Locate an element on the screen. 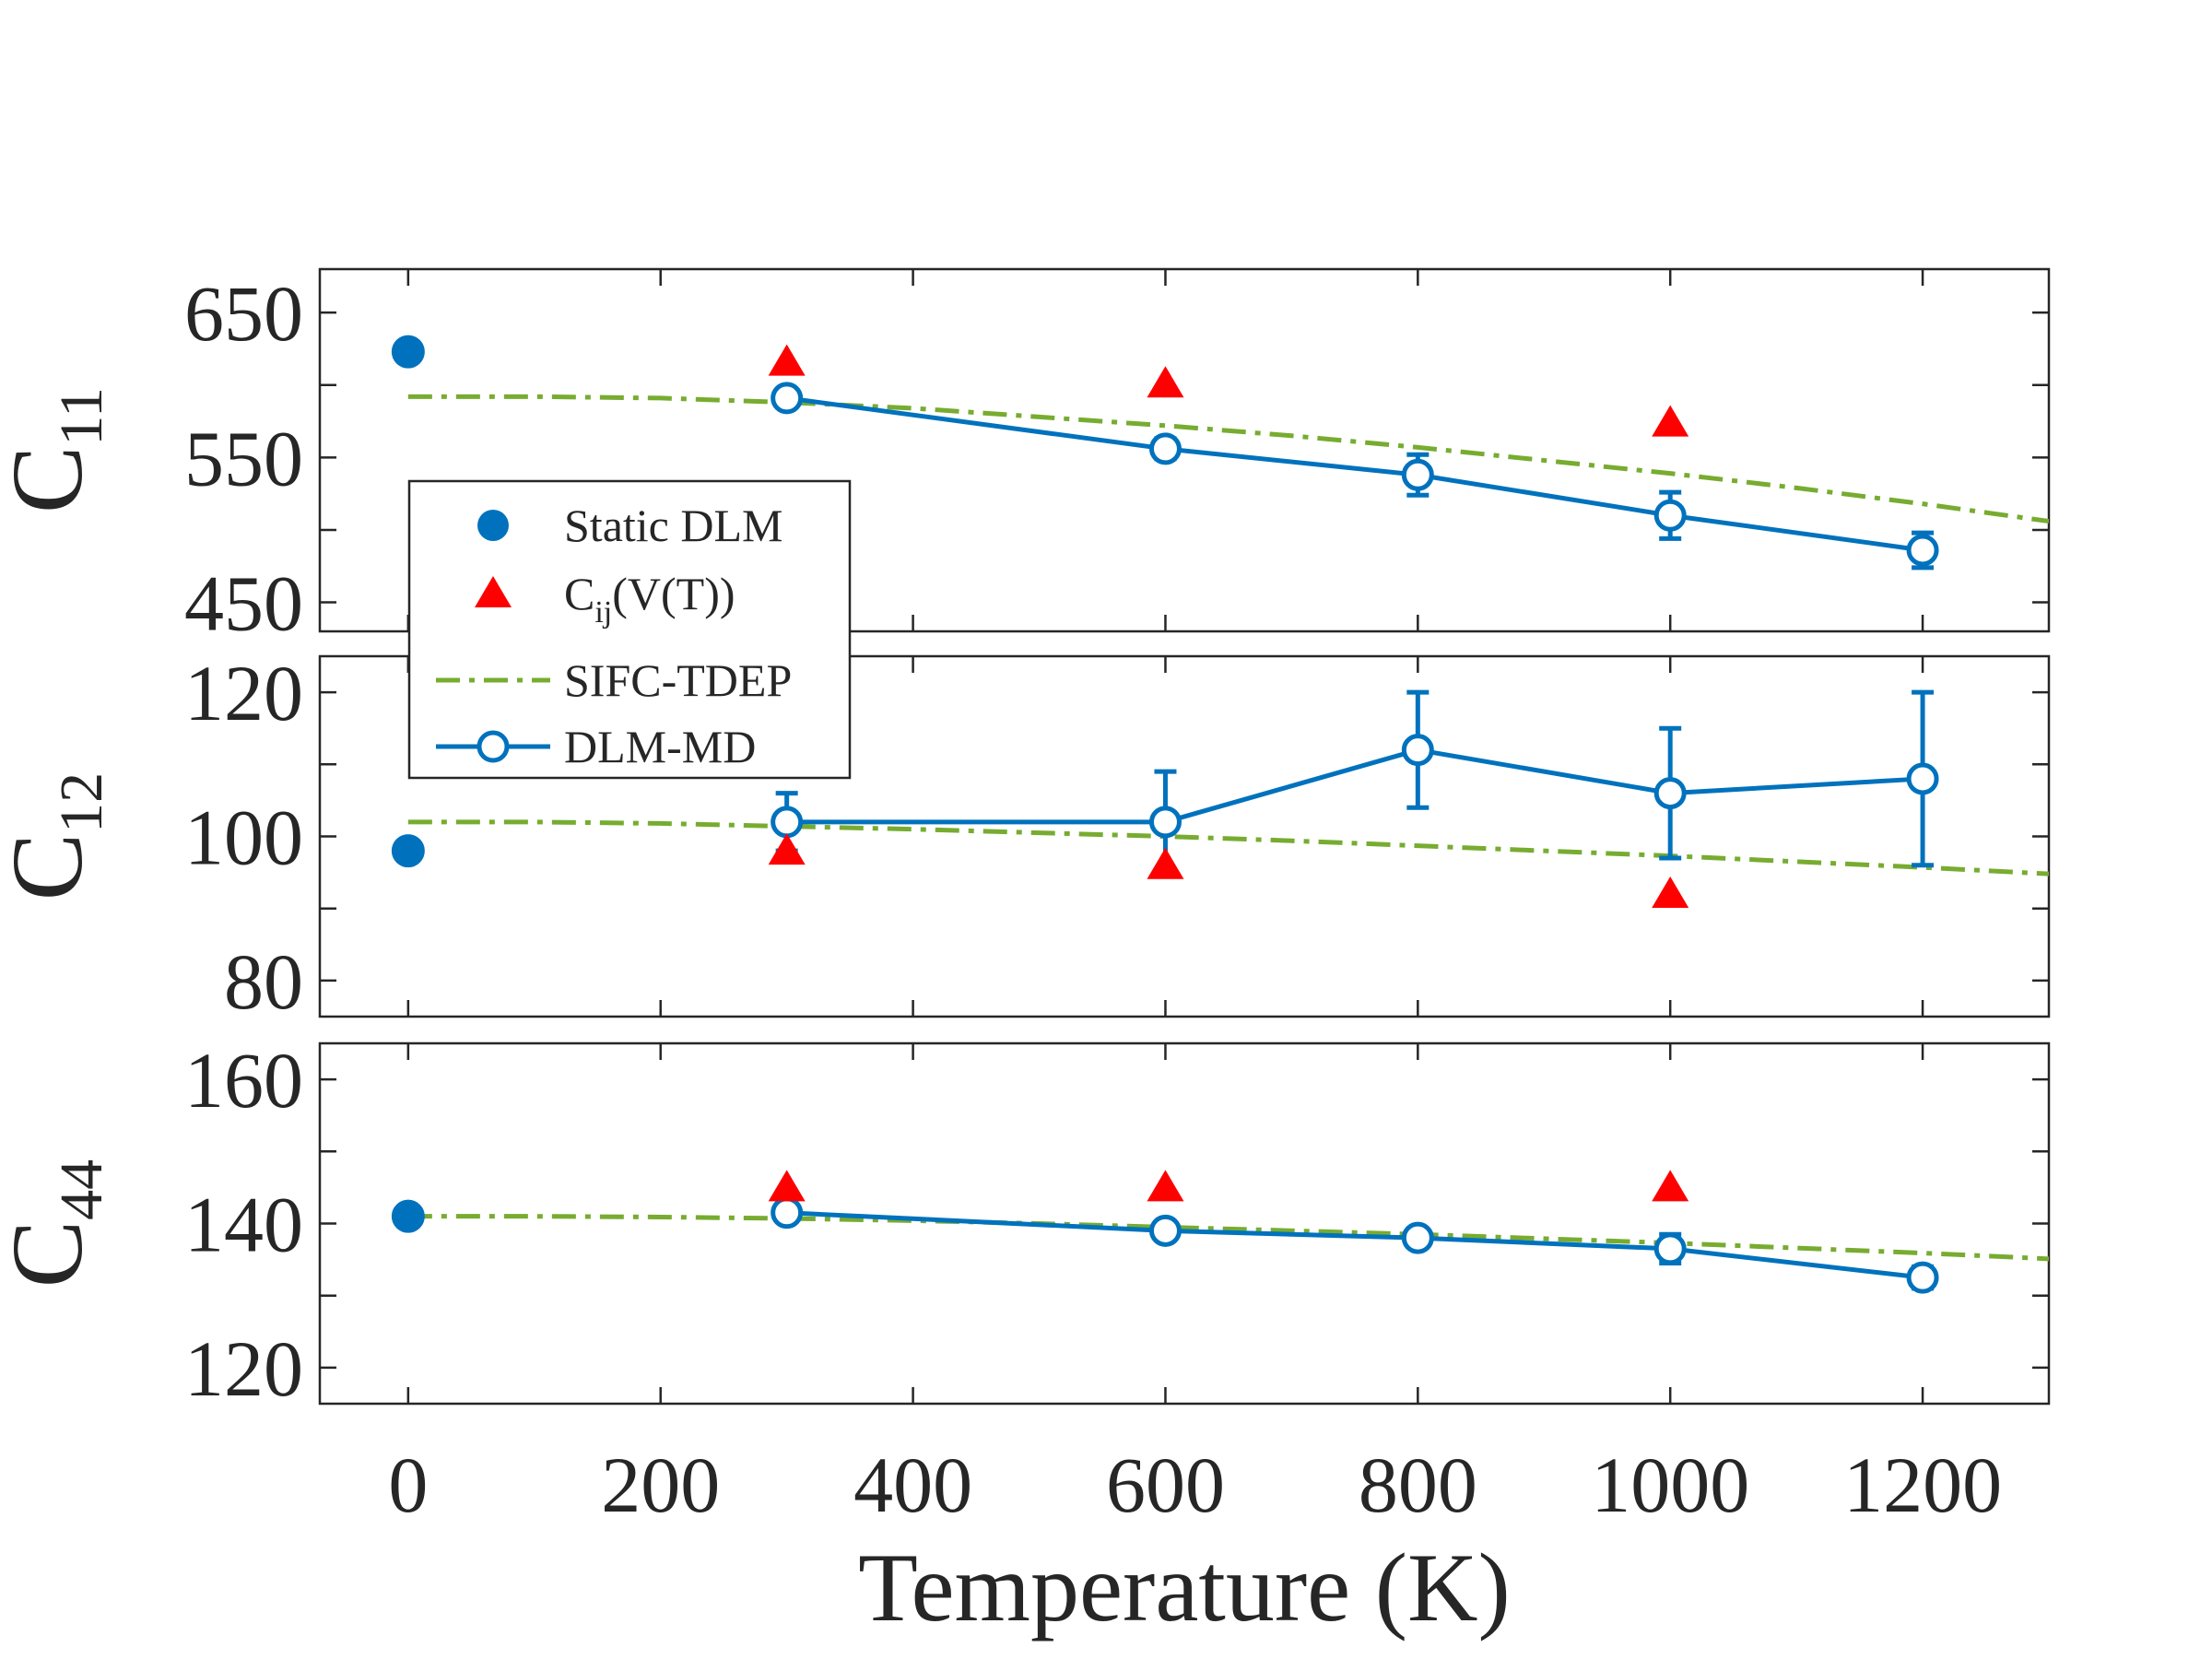  x-axis-label: Temperature (K) is located at coordinates (1184, 1587).